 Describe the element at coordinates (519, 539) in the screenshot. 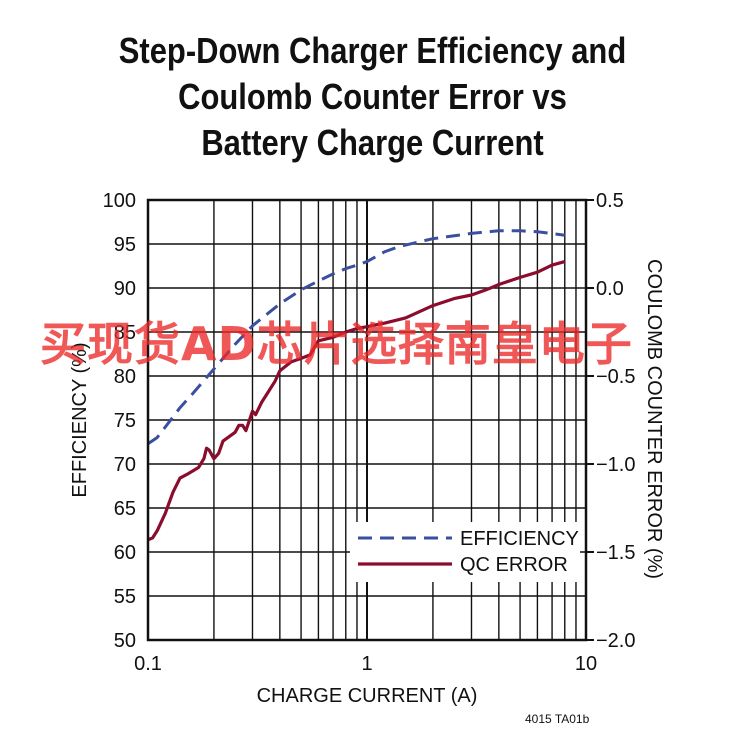

I see `legend-label-efficiency: EFFICIENCY` at that location.